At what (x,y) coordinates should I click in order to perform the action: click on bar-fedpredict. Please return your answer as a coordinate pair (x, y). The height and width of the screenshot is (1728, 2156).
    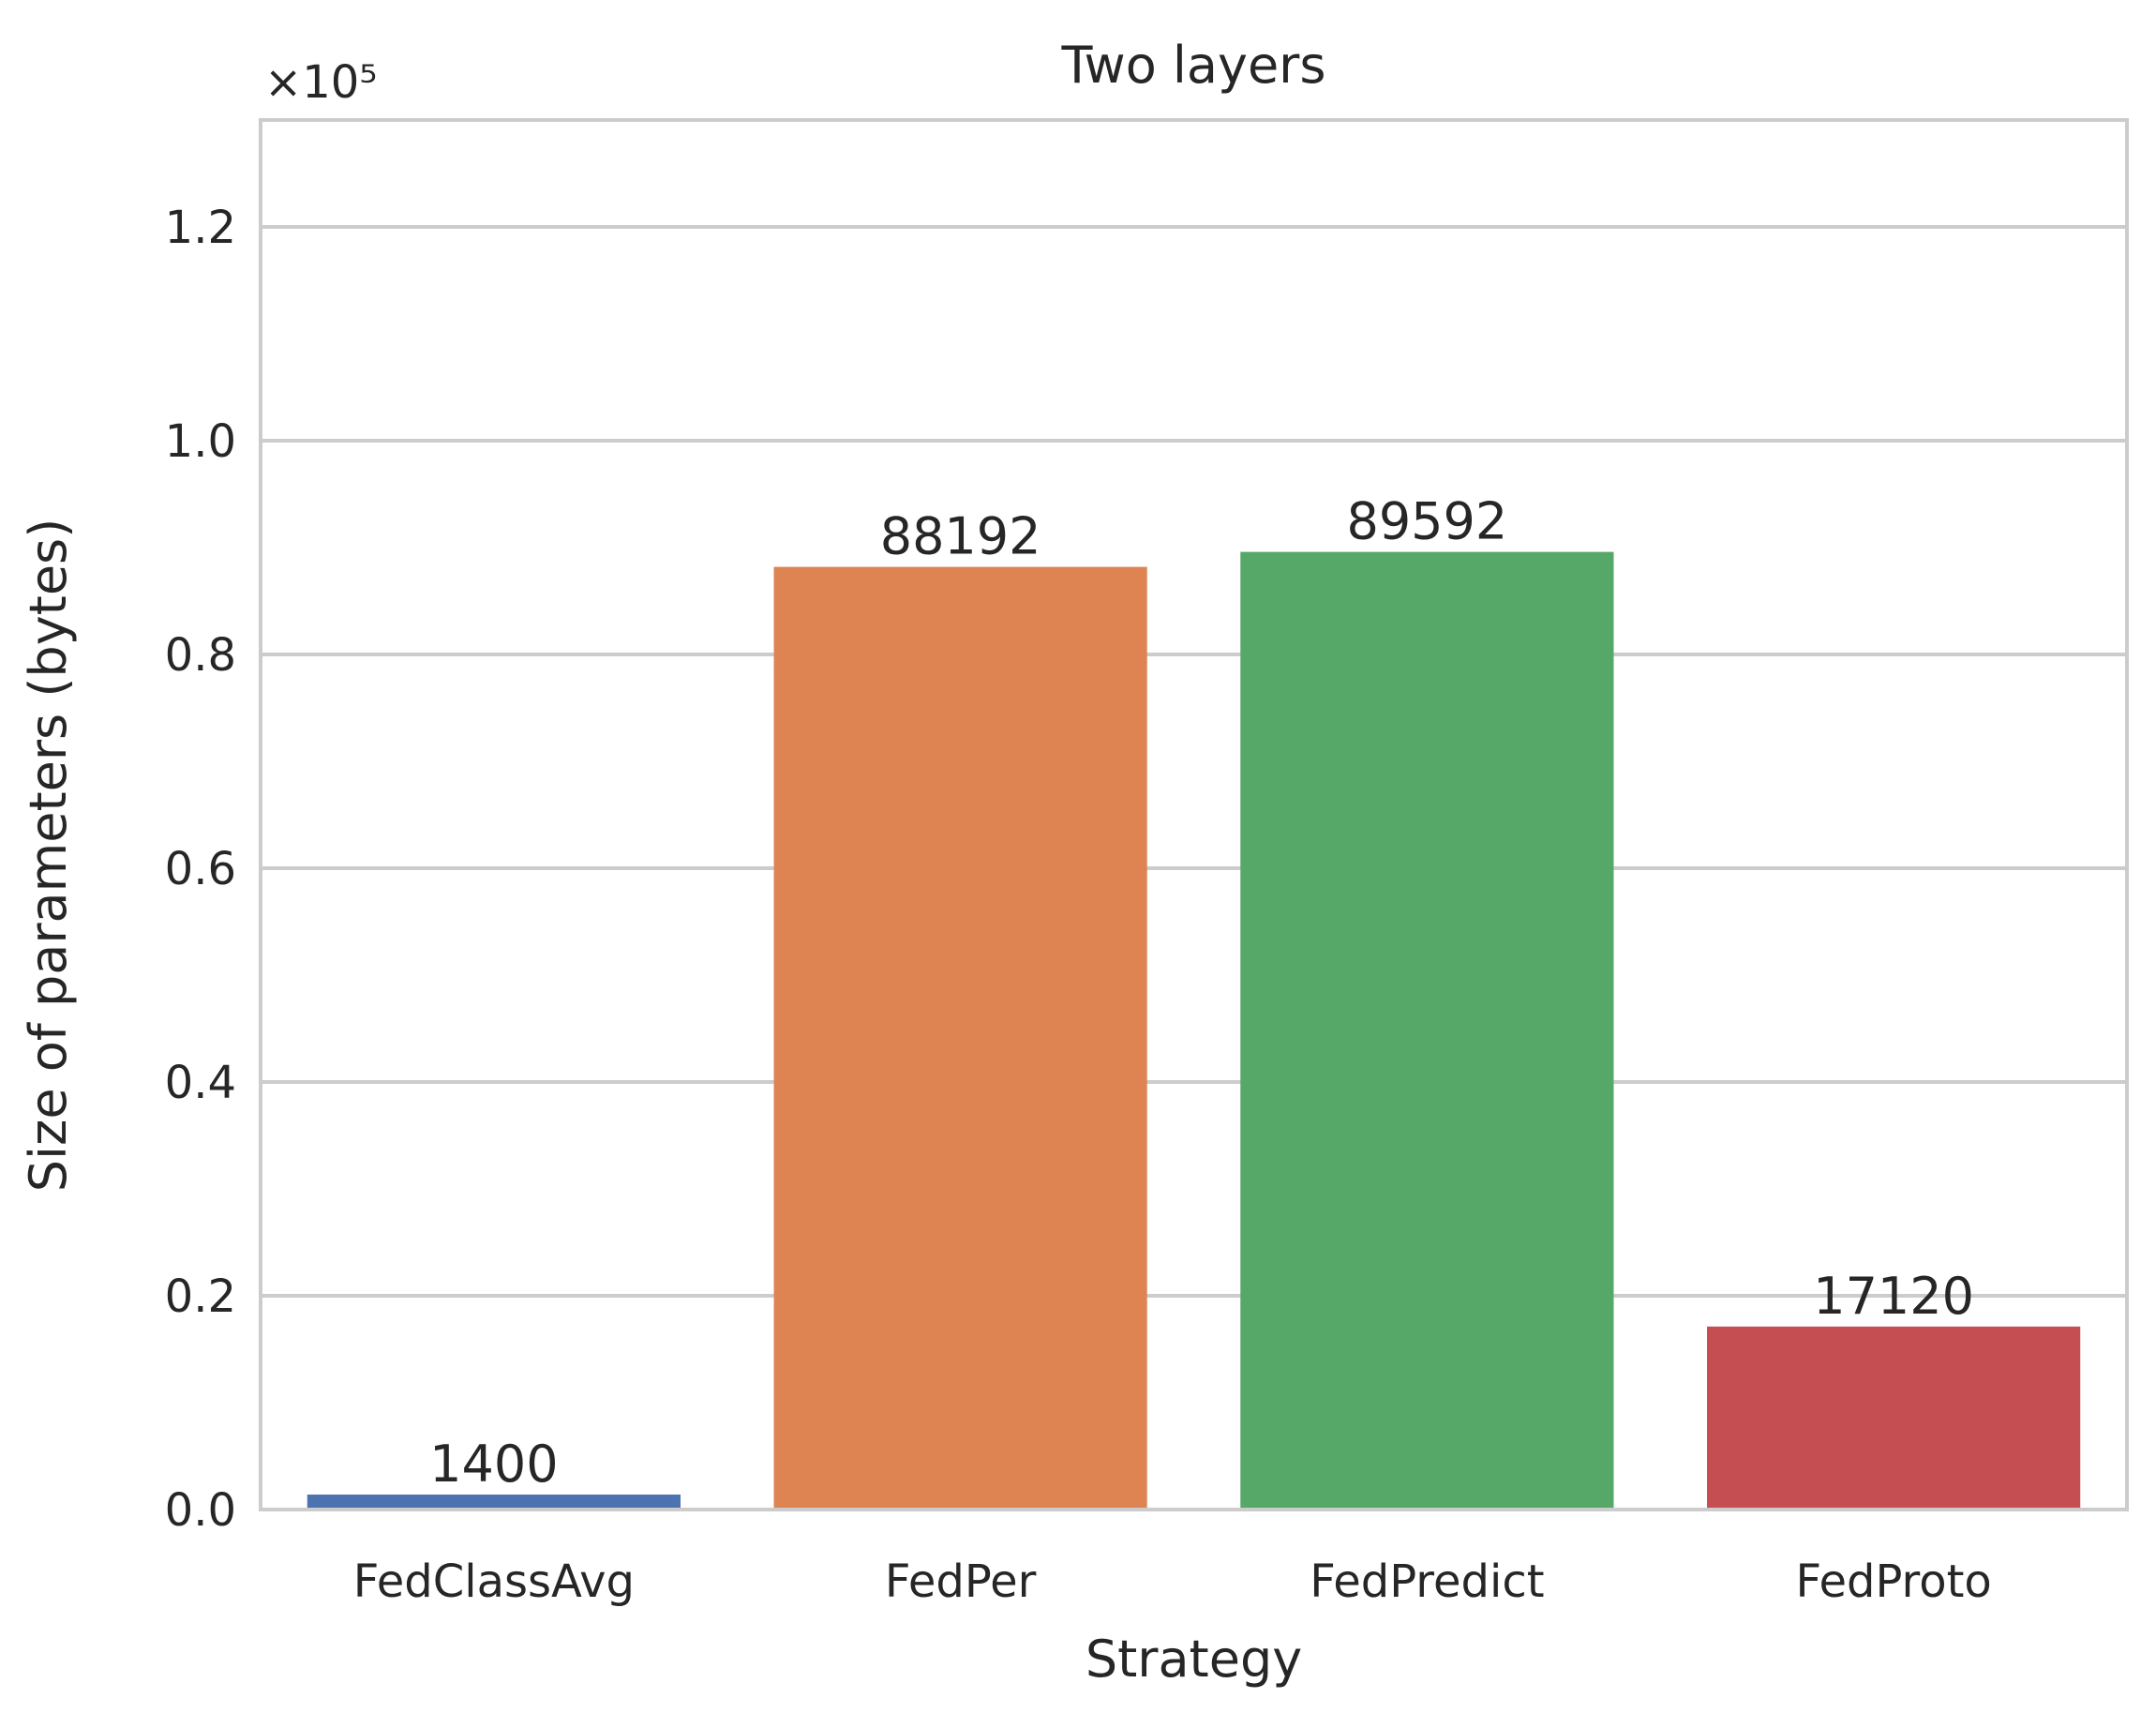
    Looking at the image, I should click on (1427, 1030).